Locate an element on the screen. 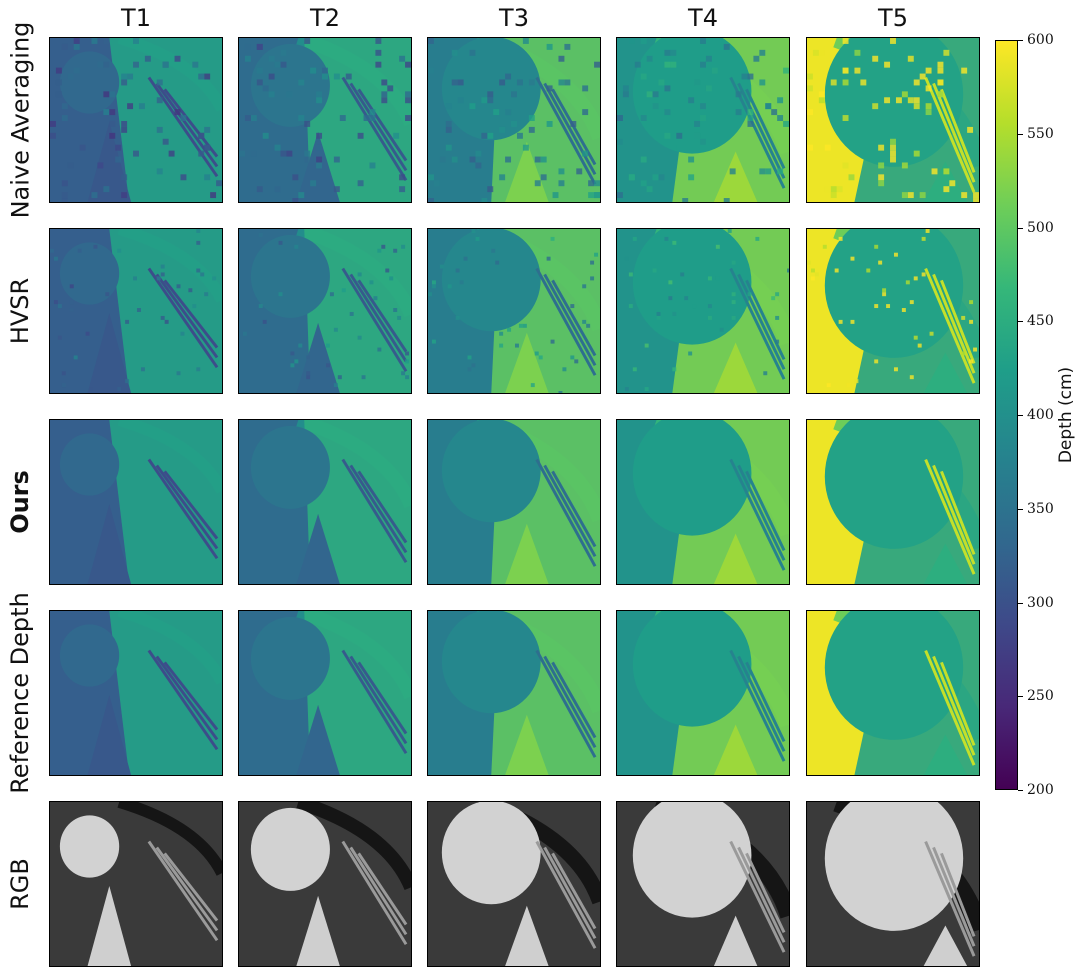 This screenshot has width=1085, height=978. column-title: T5 is located at coordinates (893, 18).